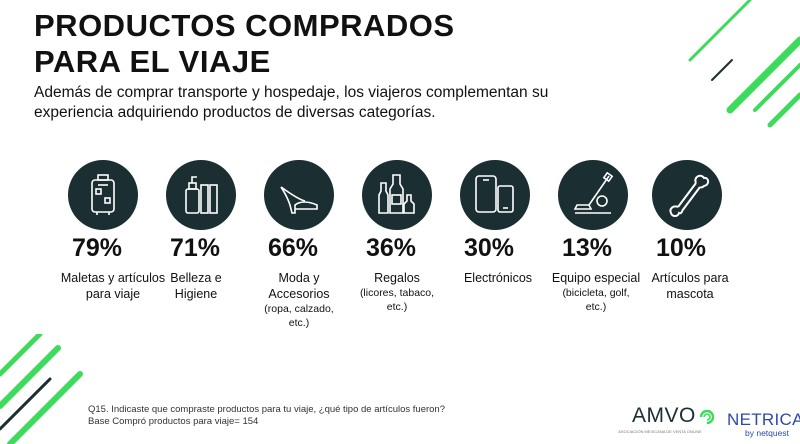  Describe the element at coordinates (664, 415) in the screenshot. I see `amvo-logo: AMVO` at that location.